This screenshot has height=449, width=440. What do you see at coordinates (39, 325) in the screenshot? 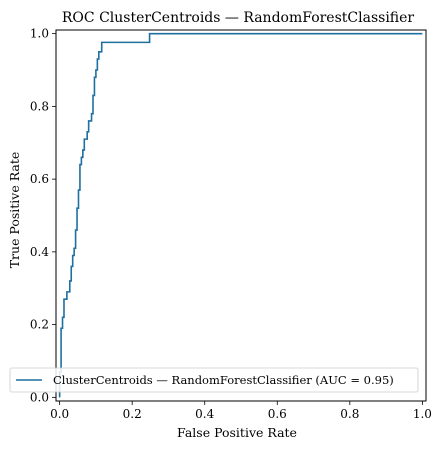
I see `y-tick-label: 0.2` at bounding box center [39, 325].